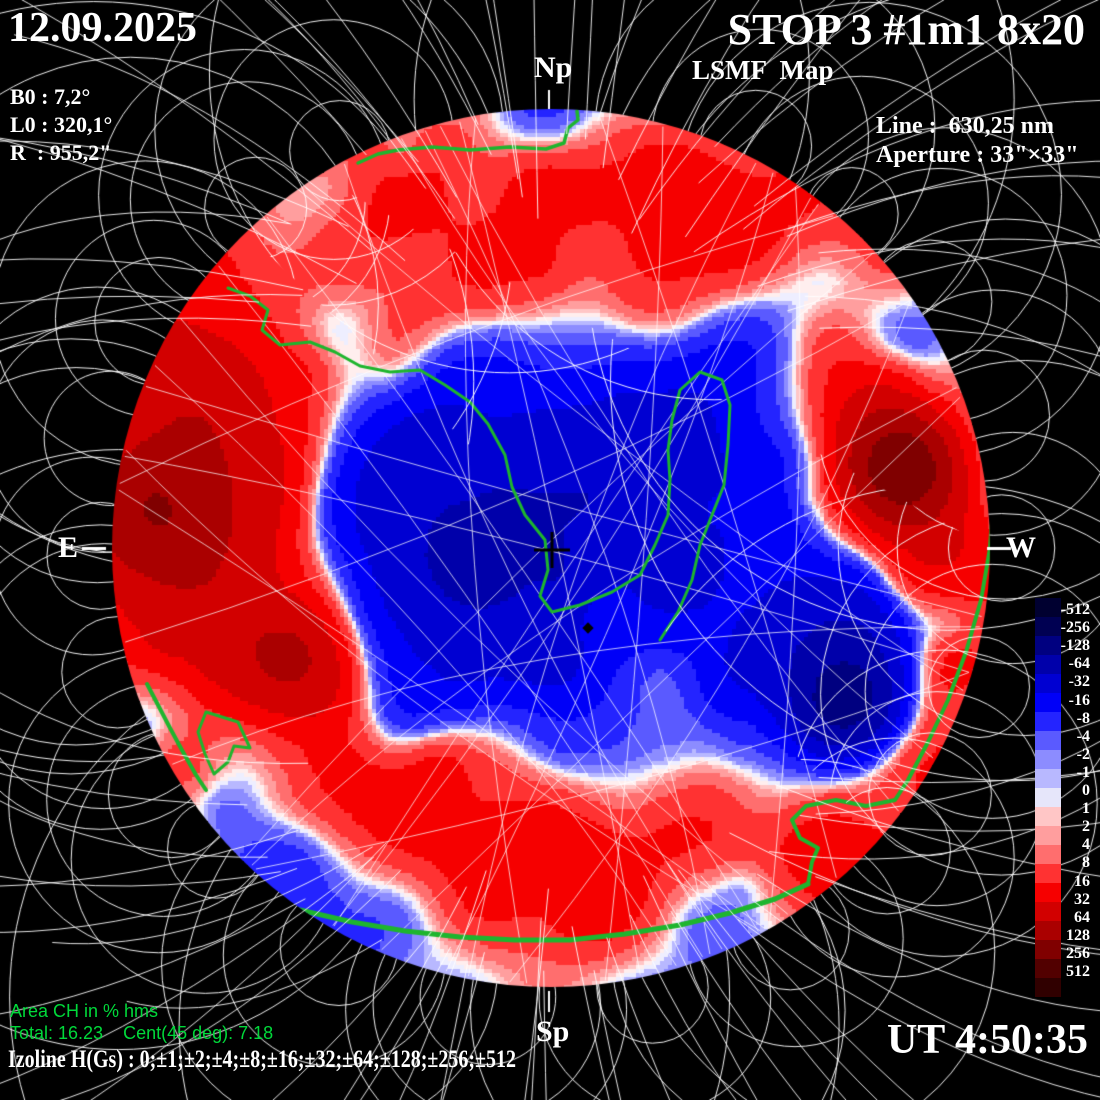  What do you see at coordinates (1086, 863) in the screenshot?
I see `colorbar-label: 8` at bounding box center [1086, 863].